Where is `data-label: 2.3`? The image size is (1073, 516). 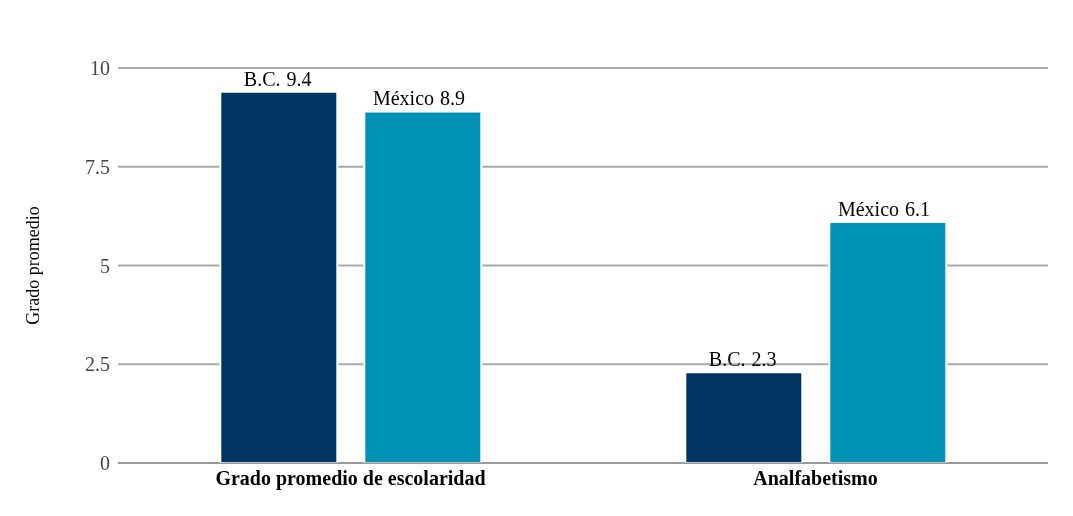 data-label: 2.3 is located at coordinates (764, 359).